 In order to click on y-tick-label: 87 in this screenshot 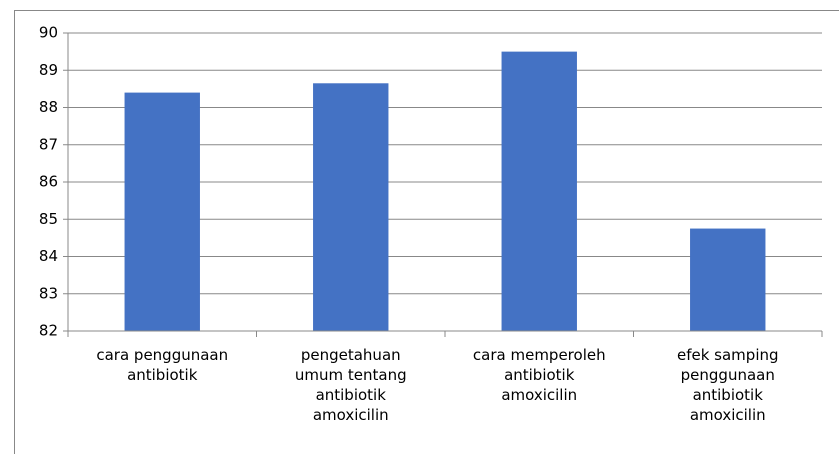, I will do `click(48, 144)`.